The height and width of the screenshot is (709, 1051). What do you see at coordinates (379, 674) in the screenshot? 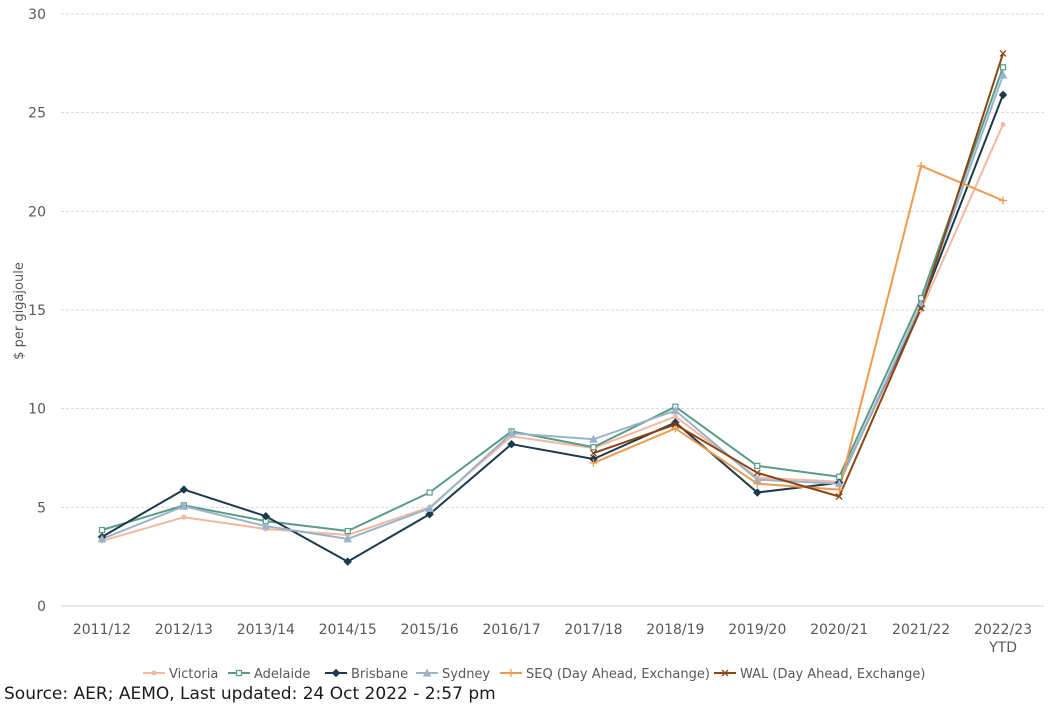
I see `legend-label: Brisbane` at bounding box center [379, 674].